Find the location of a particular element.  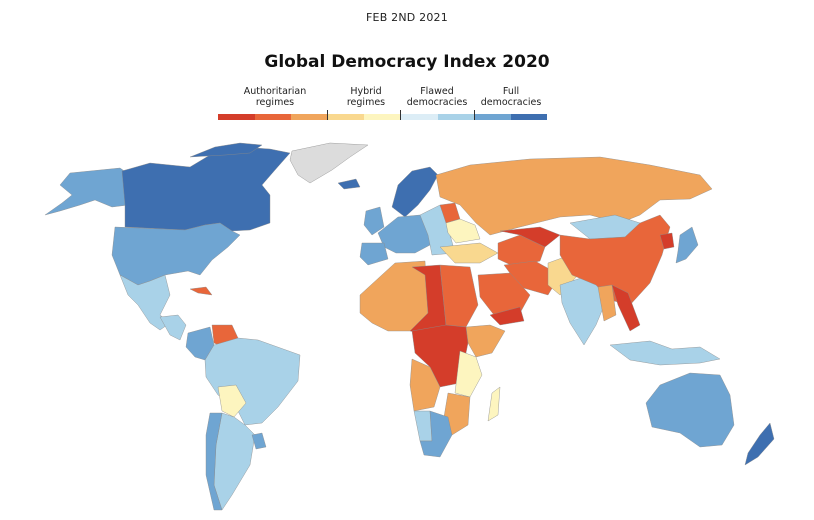

country-angola is located at coordinates (425, 385).